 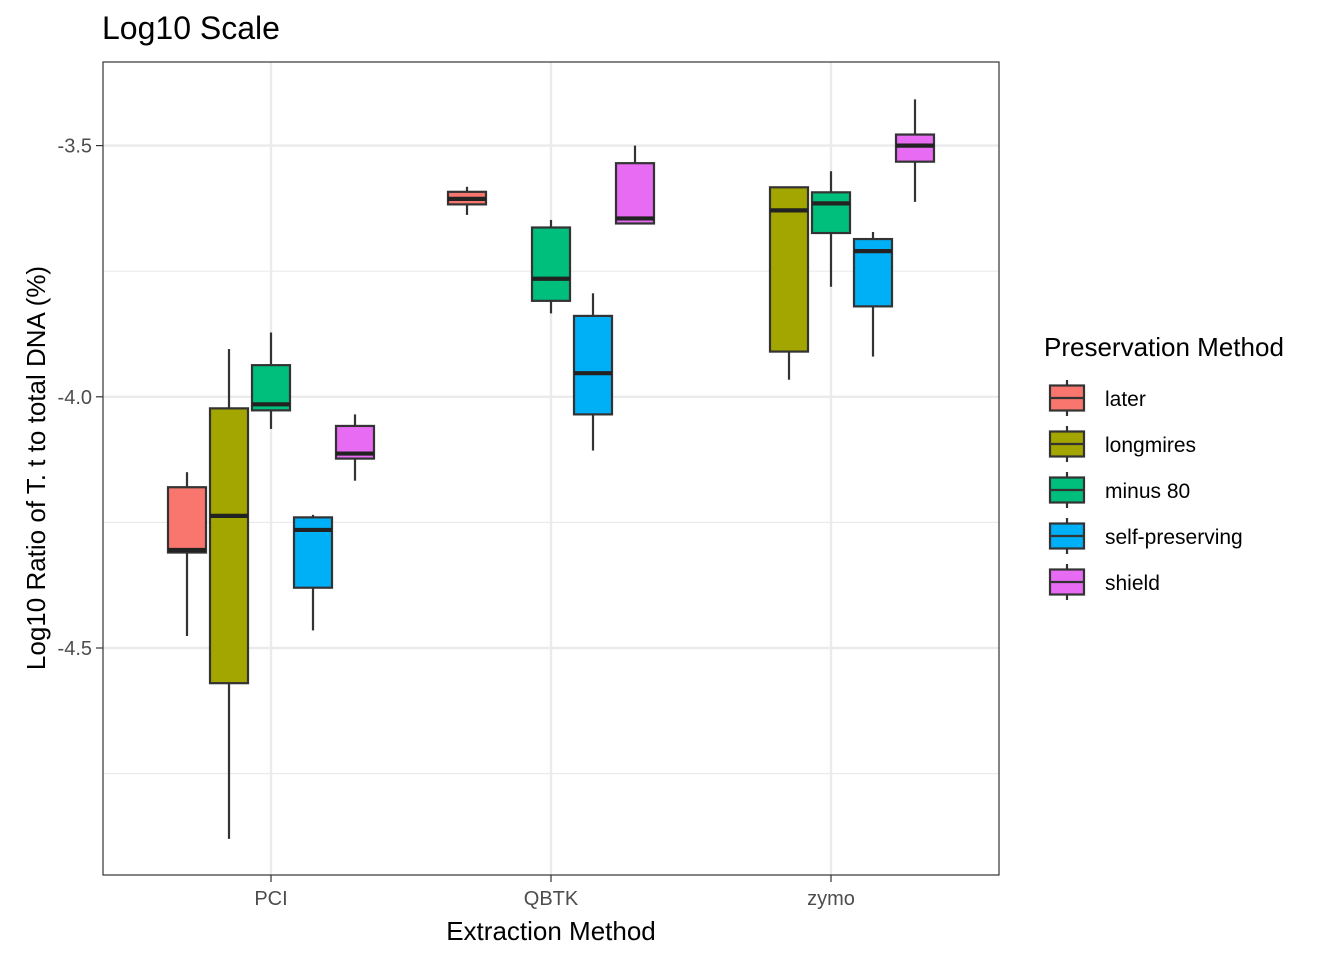 What do you see at coordinates (1164, 347) in the screenshot?
I see `legend-title: Preservation Method` at bounding box center [1164, 347].